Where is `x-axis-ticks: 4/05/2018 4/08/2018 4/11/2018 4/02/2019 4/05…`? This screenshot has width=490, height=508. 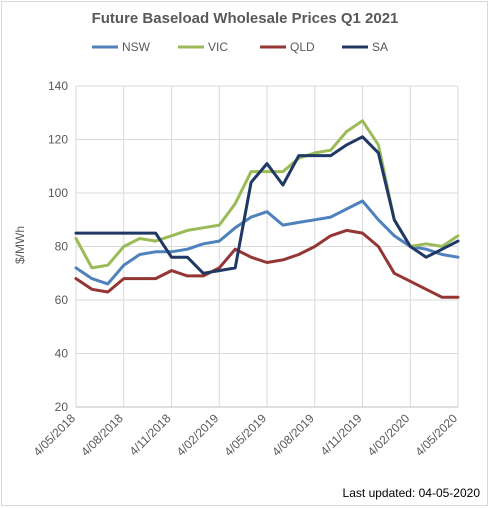 x-axis-ticks: 4/05/2018 4/08/2018 4/11/2018 4/02/2019 4/05… is located at coordinates (245, 435).